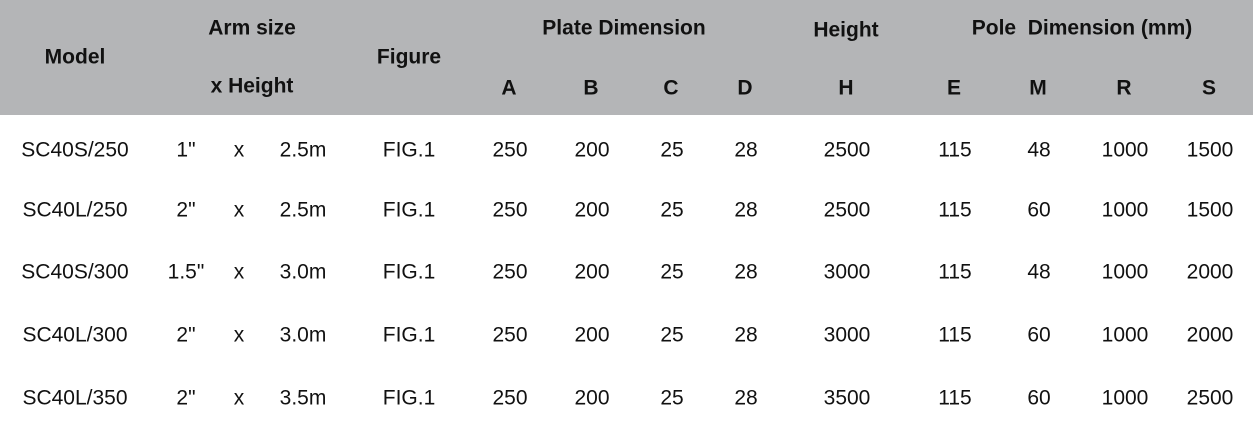  Describe the element at coordinates (75, 398) in the screenshot. I see `table-cell: SC40L/350` at that location.